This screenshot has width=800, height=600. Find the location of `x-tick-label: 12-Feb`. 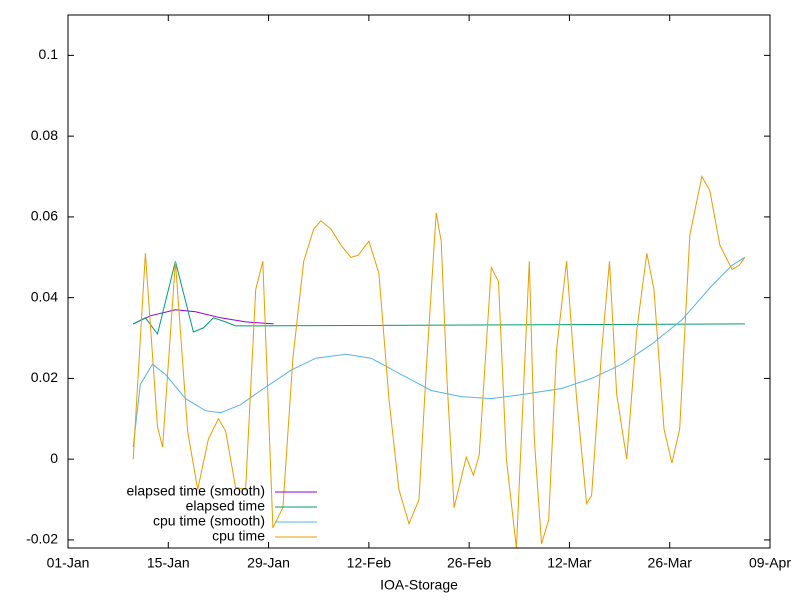

x-tick-label: 12-Feb is located at coordinates (369, 563).